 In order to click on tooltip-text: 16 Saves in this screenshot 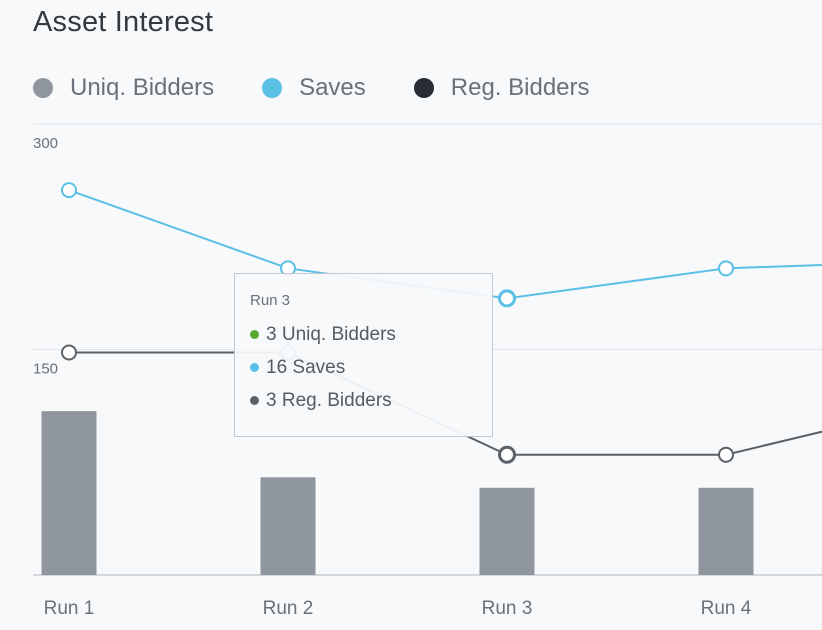, I will do `click(306, 367)`.